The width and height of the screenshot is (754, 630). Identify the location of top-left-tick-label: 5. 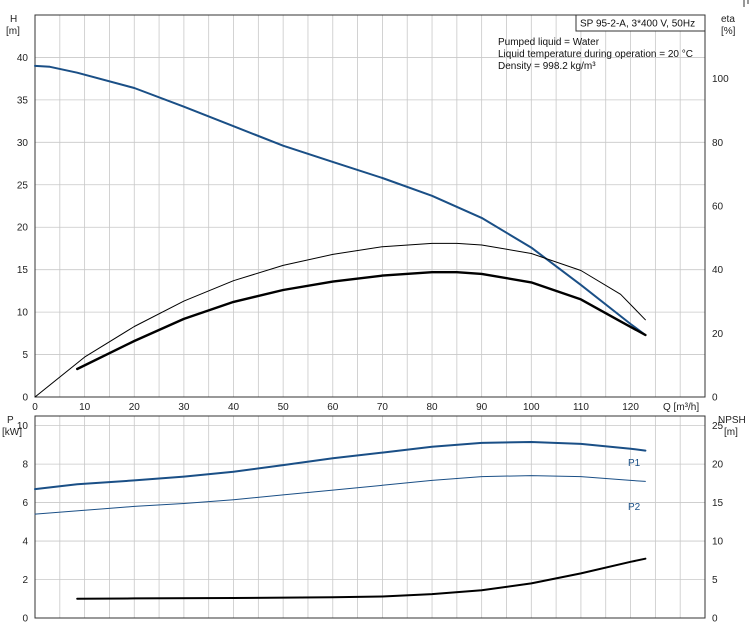
(25, 355).